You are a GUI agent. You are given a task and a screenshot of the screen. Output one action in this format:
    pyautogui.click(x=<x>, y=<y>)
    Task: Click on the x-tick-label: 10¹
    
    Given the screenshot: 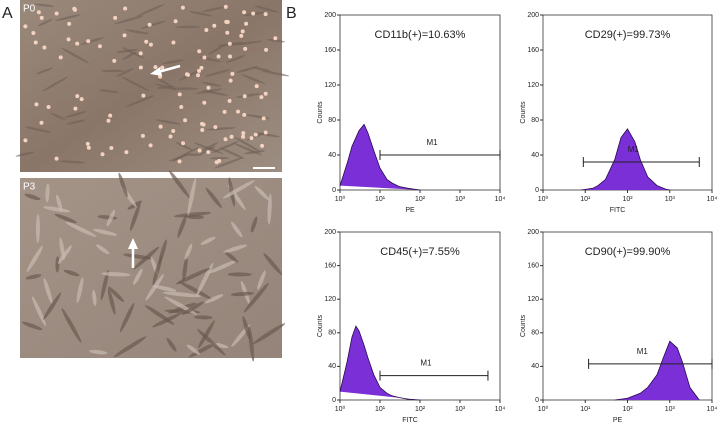 What is the action you would take?
    pyautogui.click(x=585, y=409)
    